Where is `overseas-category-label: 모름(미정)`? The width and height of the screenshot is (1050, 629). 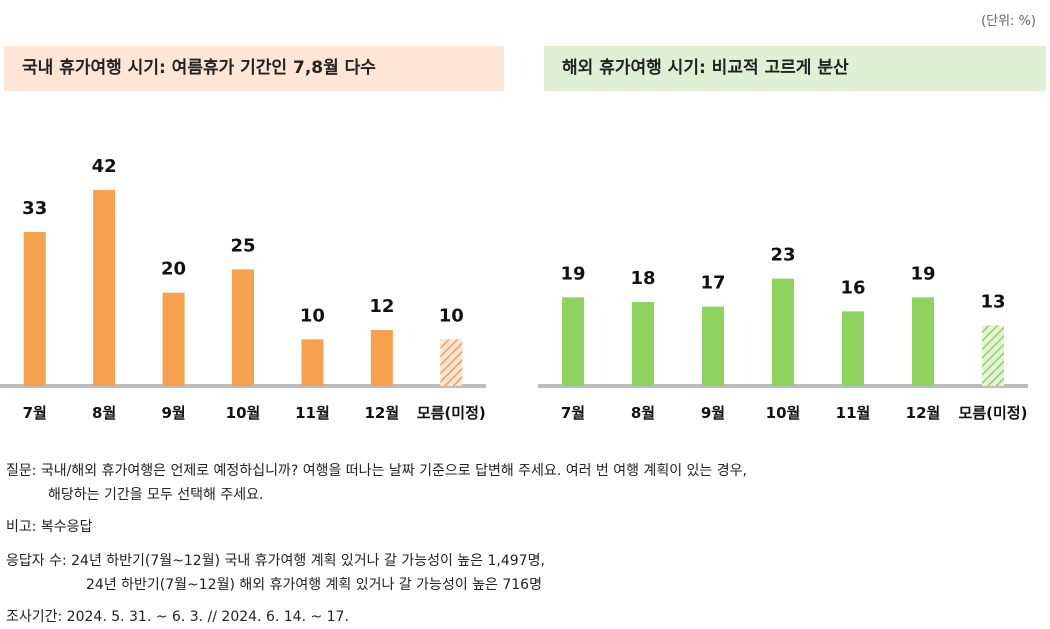 overseas-category-label: 모름(미정) is located at coordinates (993, 413).